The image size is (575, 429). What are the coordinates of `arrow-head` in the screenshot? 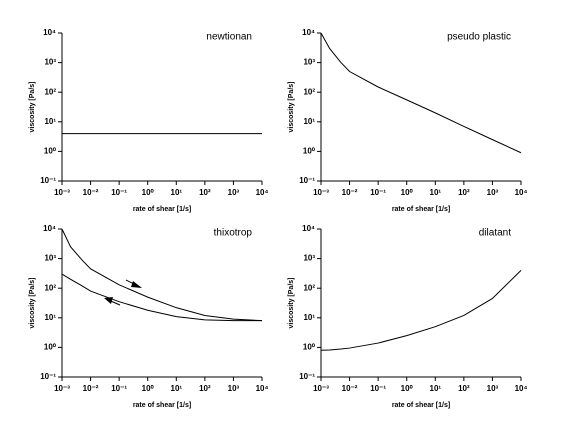 It's located at (136, 284).